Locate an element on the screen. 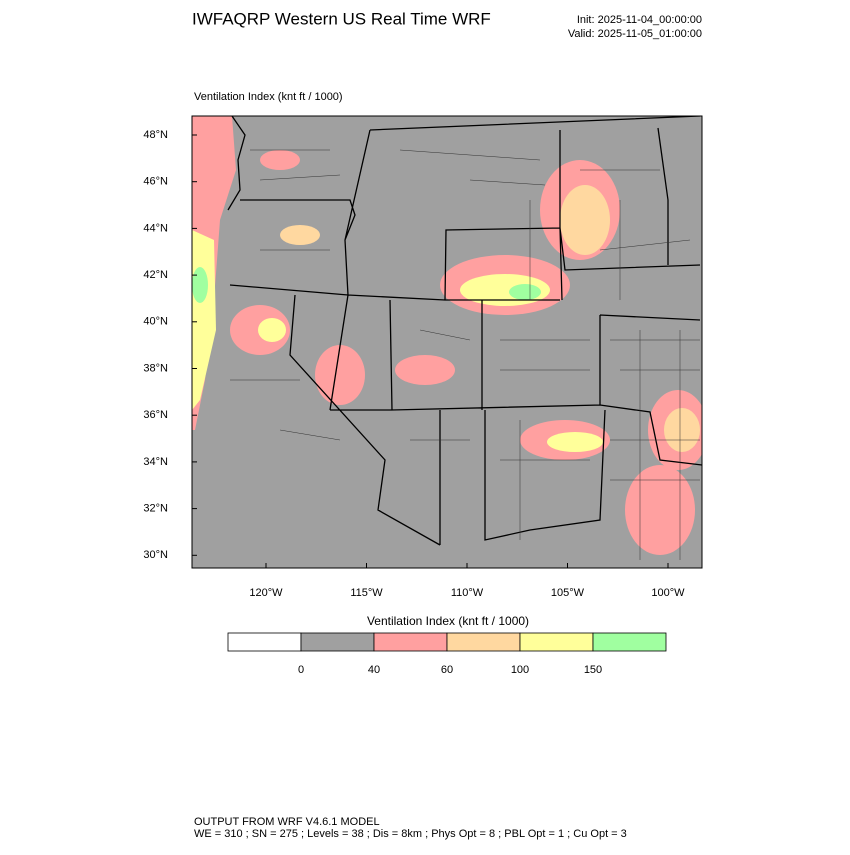  map-subtitle: Ventilation Index (knt ft / 1000) is located at coordinates (268, 97).